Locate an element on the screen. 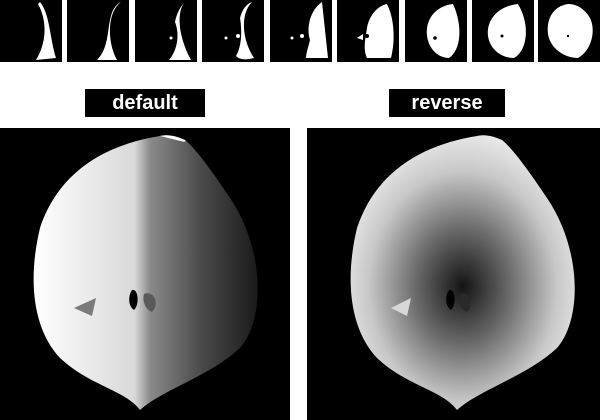 The image size is (600, 420). reverse-label: reverse is located at coordinates (447, 103).